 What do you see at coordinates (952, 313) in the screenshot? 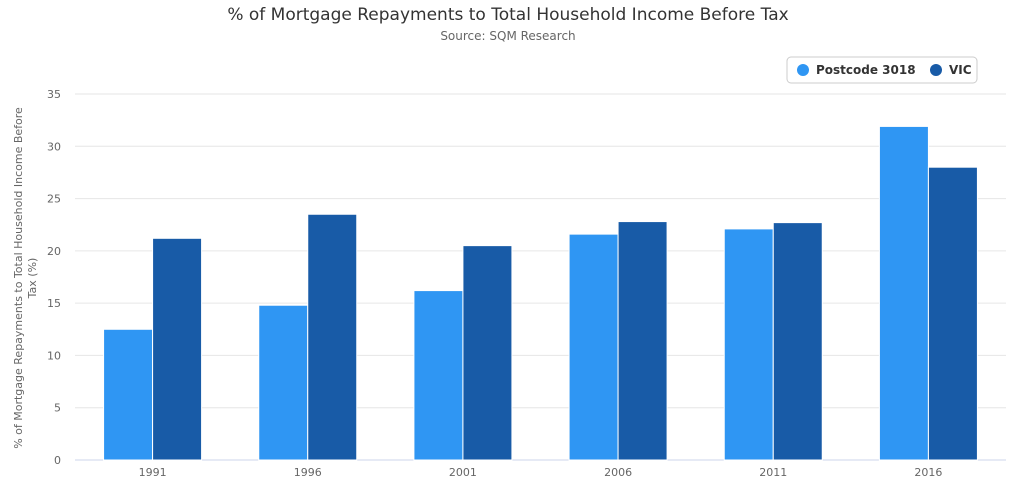
I see `bar-vic-2016` at bounding box center [952, 313].